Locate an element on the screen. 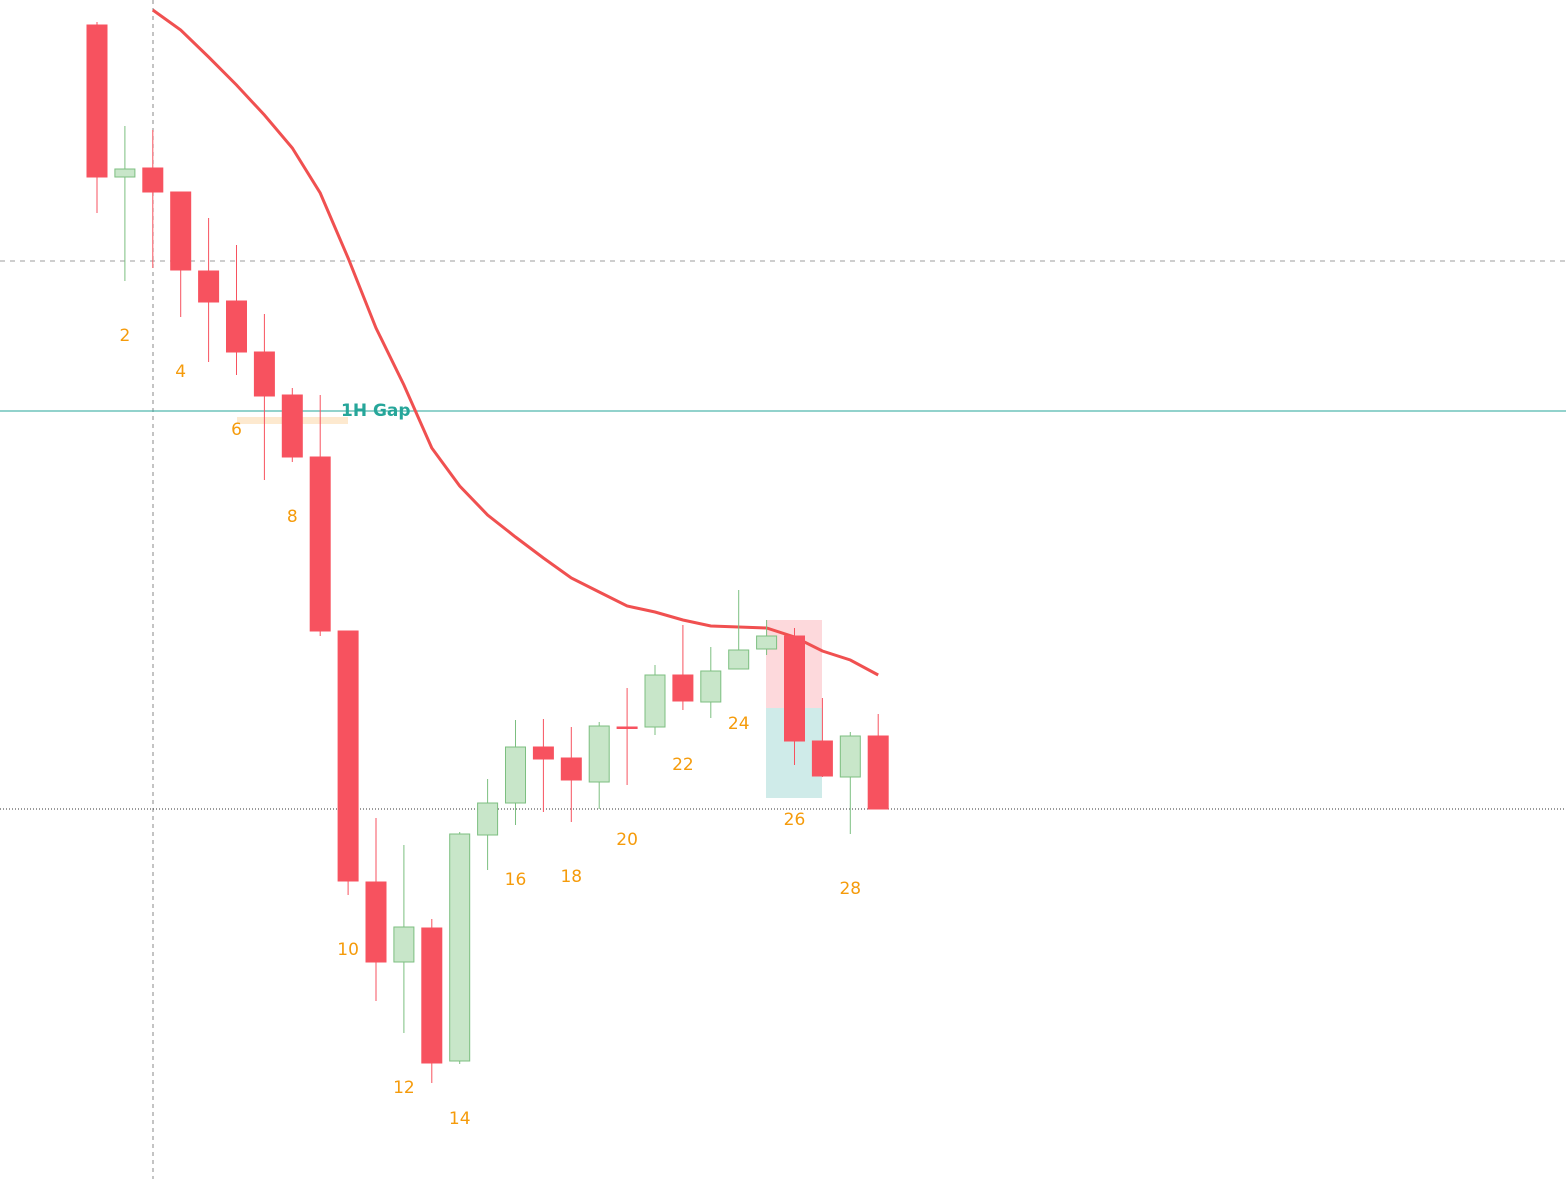 The height and width of the screenshot is (1179, 1566). bar-number: 14 is located at coordinates (460, 1119).